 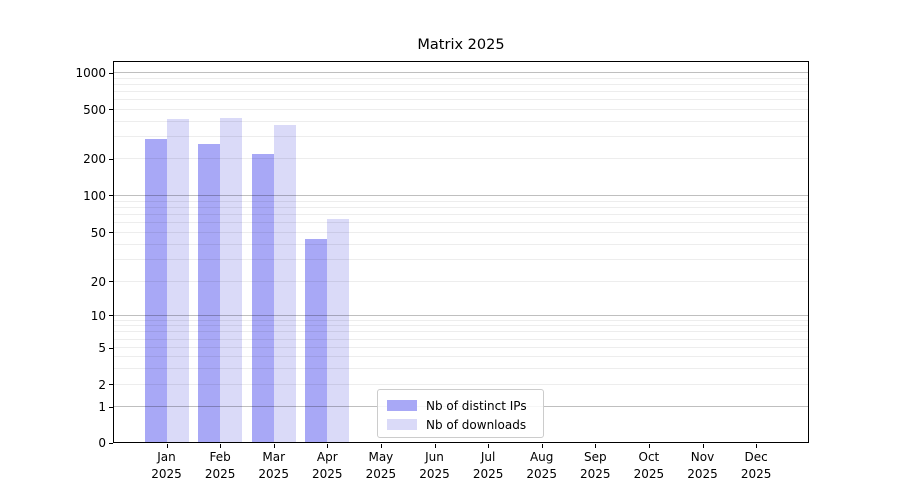 What do you see at coordinates (402, 424) in the screenshot?
I see `legend-swatch-downloads` at bounding box center [402, 424].